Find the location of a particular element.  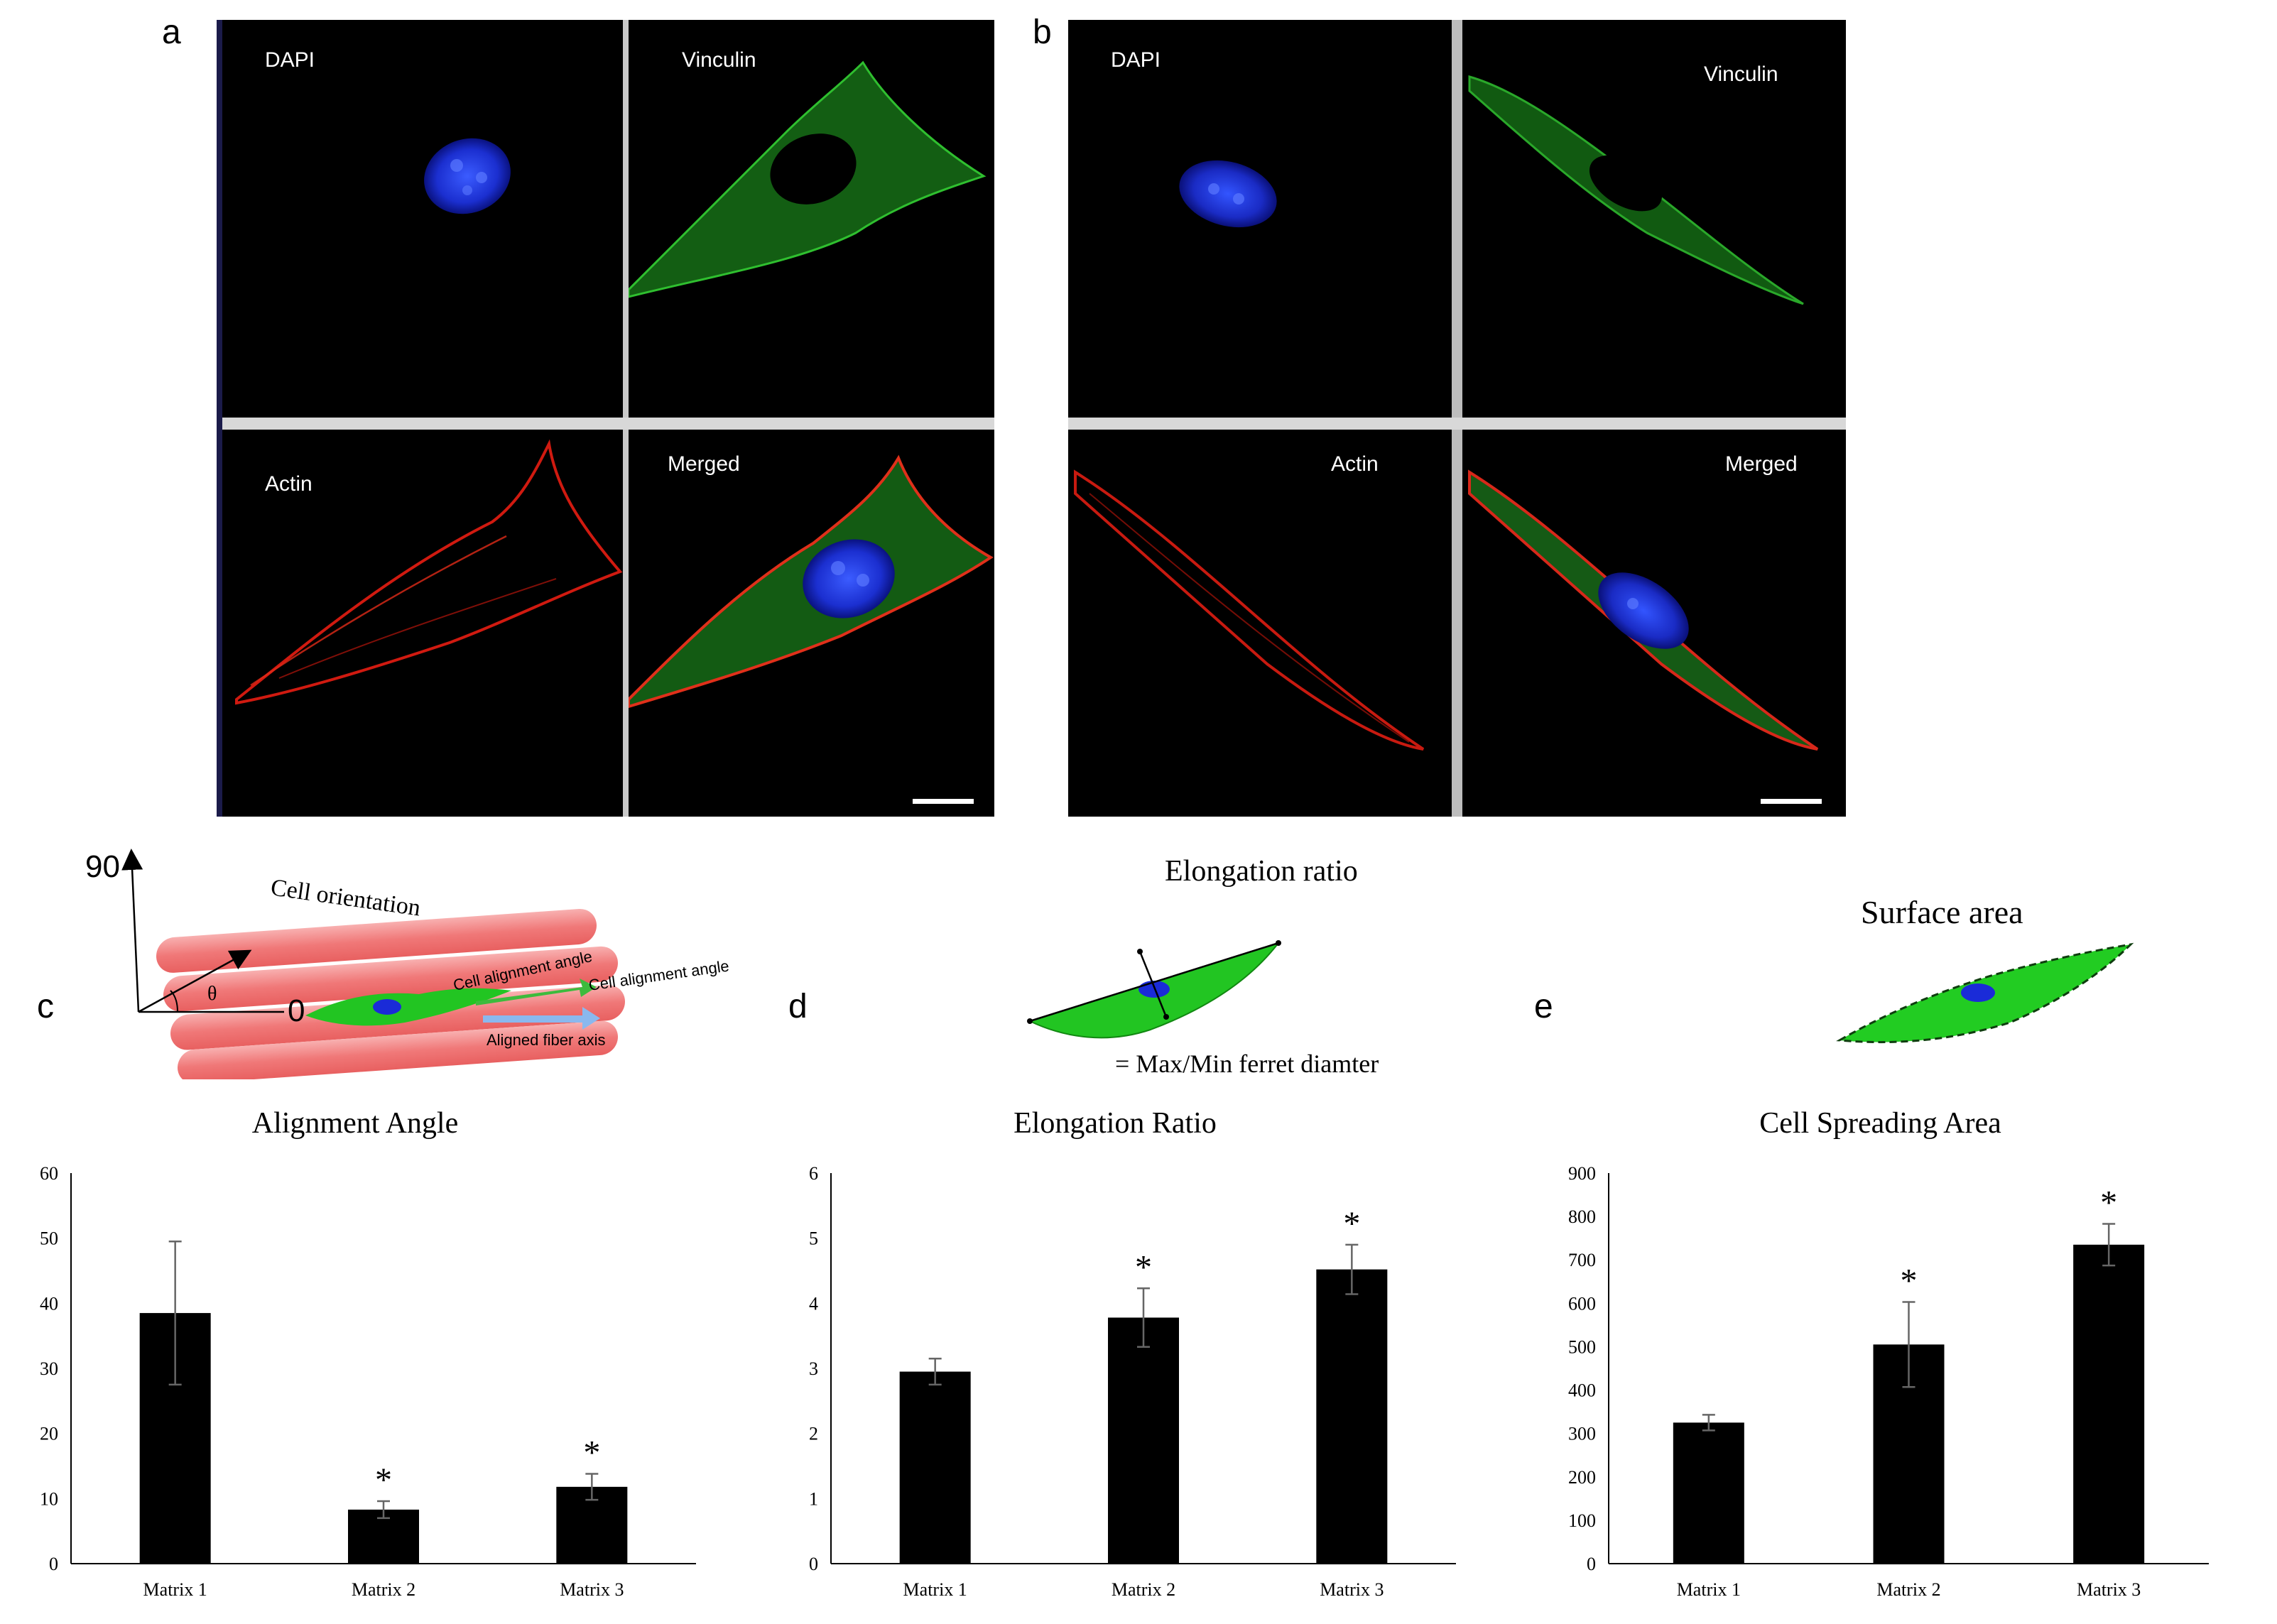

micrograph-a-vinculin-label: Vinculin is located at coordinates (719, 60).